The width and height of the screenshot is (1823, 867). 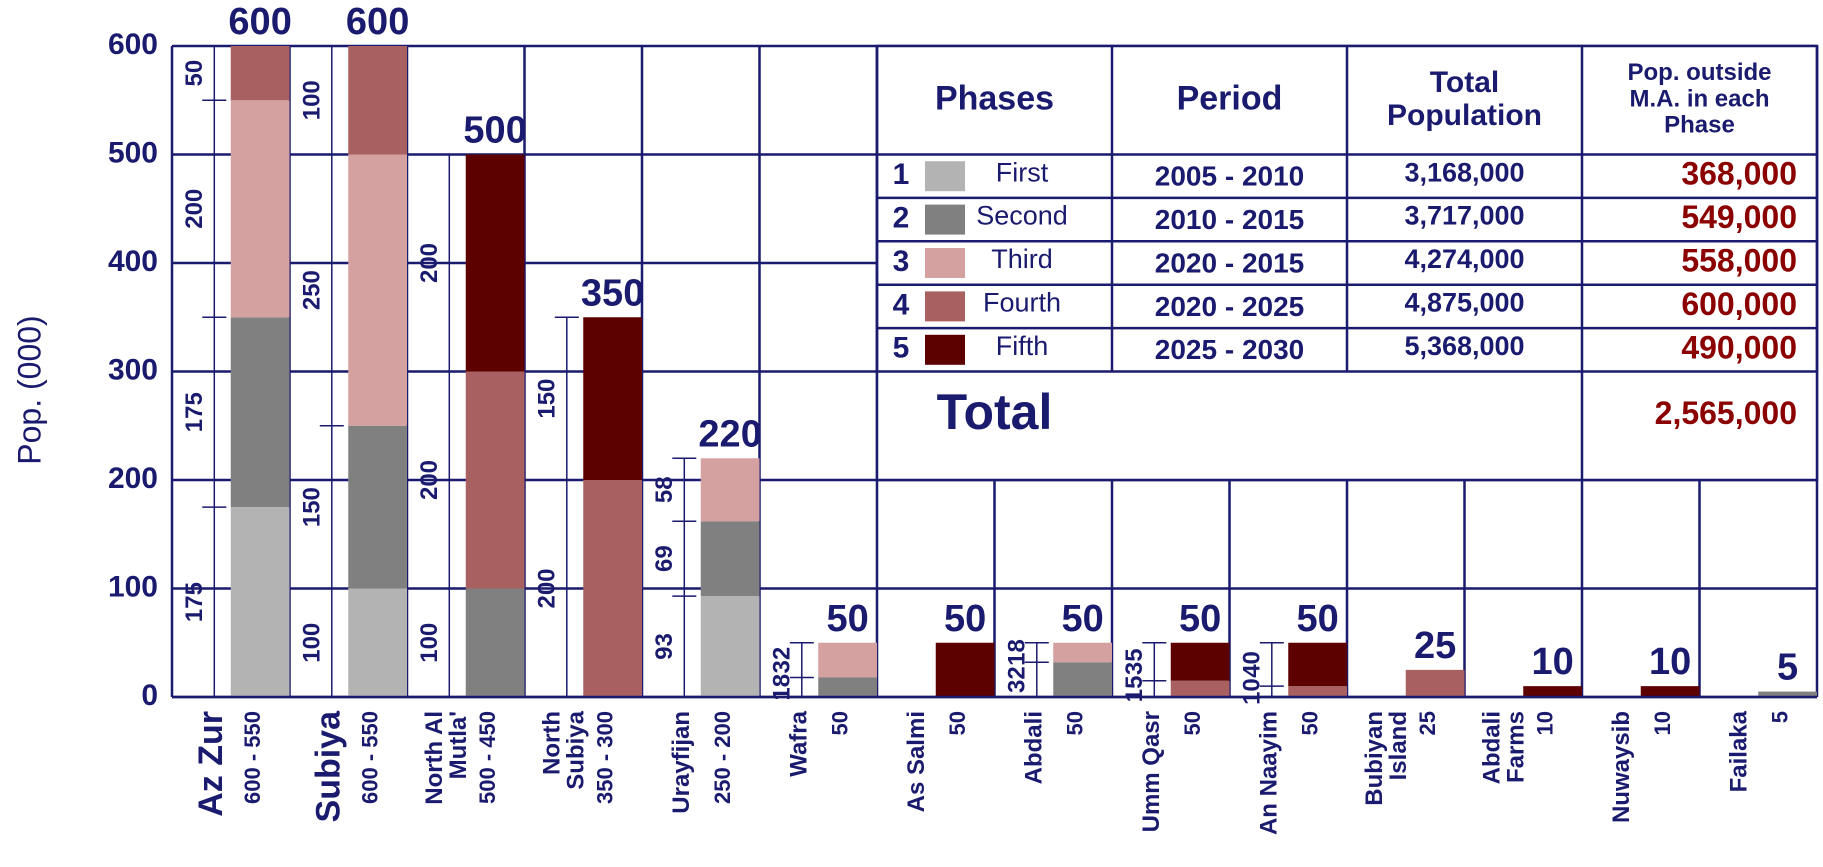 What do you see at coordinates (259, 22) in the screenshot?
I see `total-label: 600` at bounding box center [259, 22].